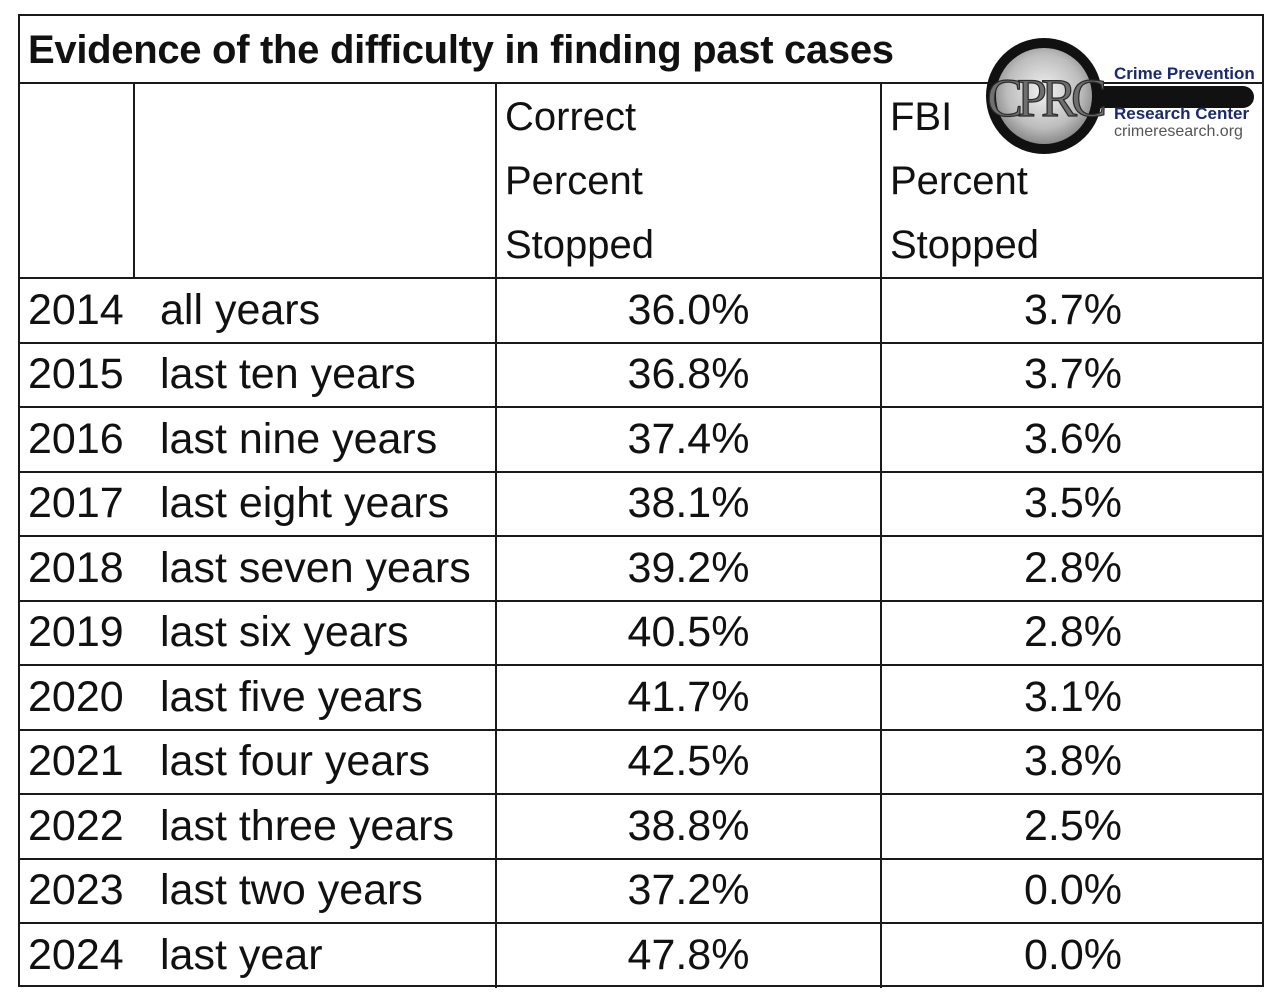 The image size is (1280, 1003). Describe the element at coordinates (571, 117) in the screenshot. I see `header-correct-line: Correct` at that location.